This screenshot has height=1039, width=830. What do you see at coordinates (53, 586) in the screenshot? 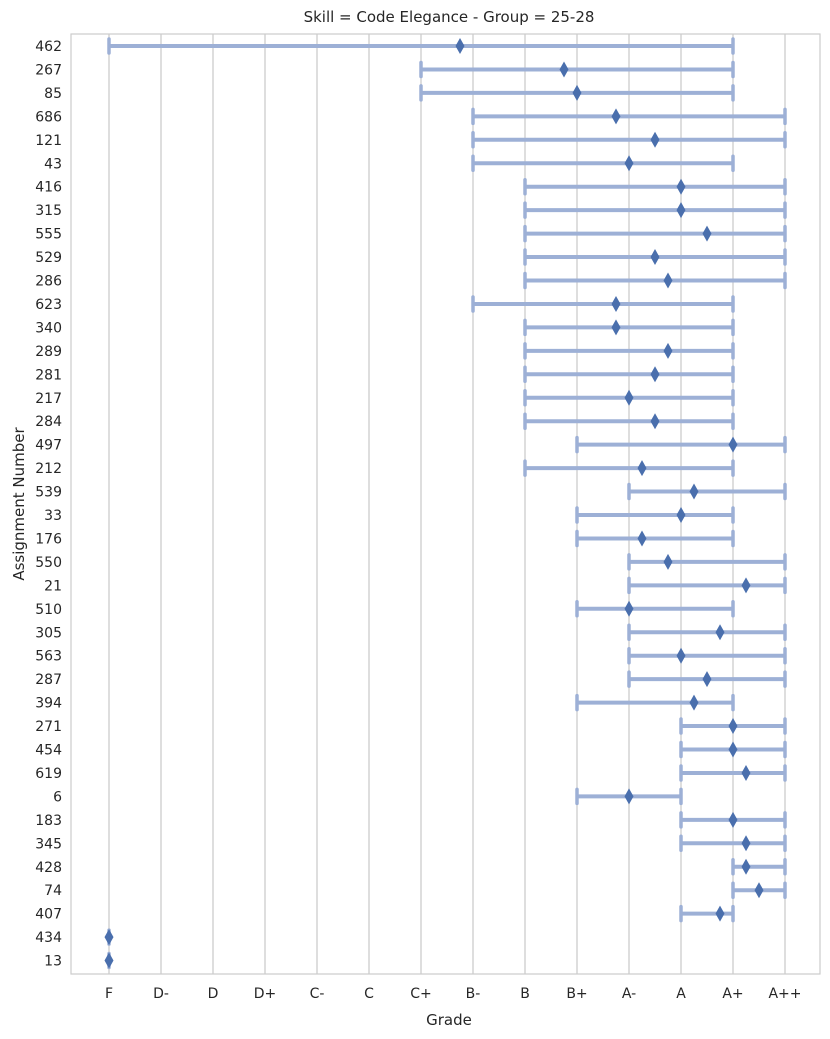
I see `y-tick-label: 21` at bounding box center [53, 586].